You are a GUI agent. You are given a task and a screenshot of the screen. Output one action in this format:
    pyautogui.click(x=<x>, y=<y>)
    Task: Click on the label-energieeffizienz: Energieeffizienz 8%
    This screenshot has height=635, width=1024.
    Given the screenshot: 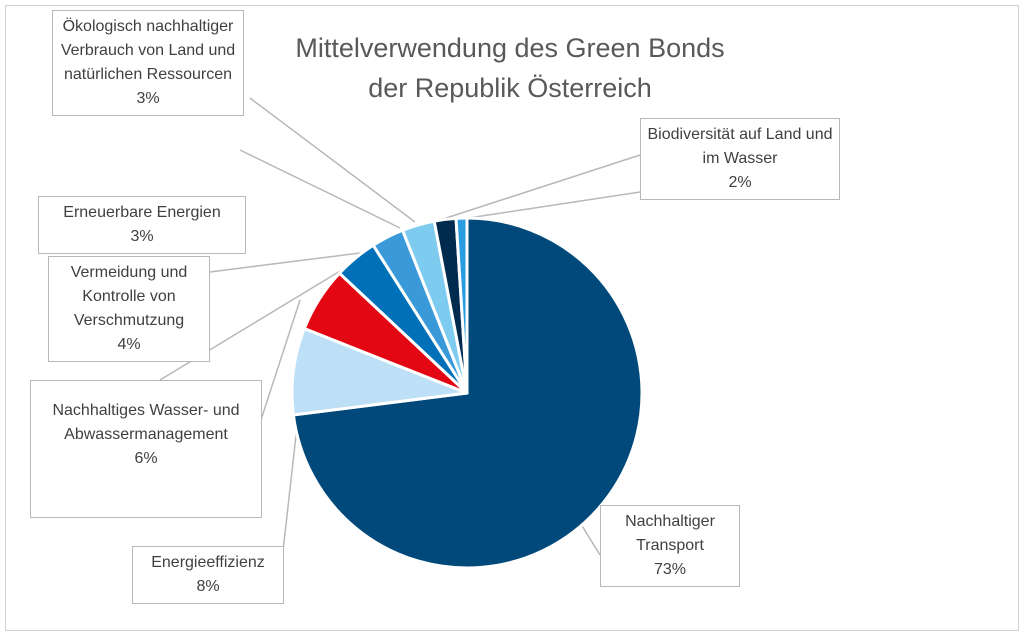 What is the action you would take?
    pyautogui.click(x=208, y=575)
    